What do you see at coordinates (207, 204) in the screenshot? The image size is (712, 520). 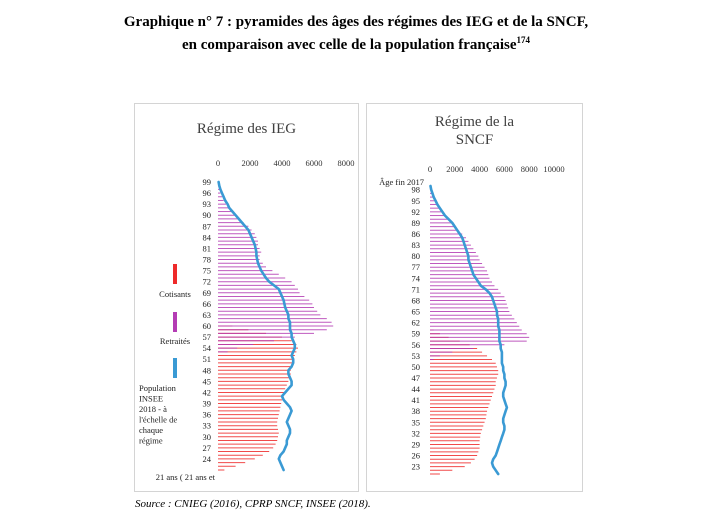 I see `ieg-age-label: 93` at bounding box center [207, 204].